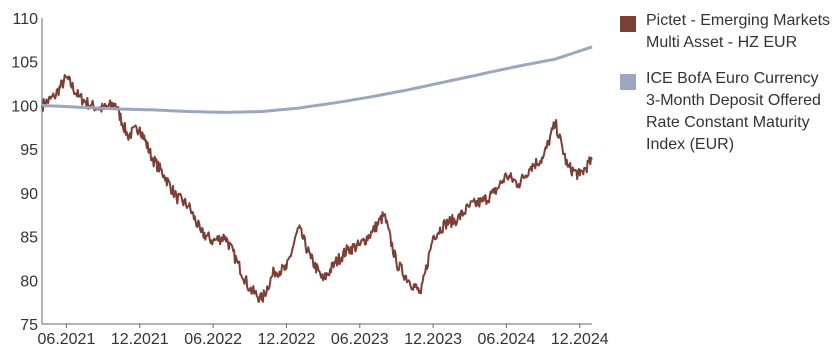 This screenshot has width=840, height=349. Describe the element at coordinates (507, 339) in the screenshot. I see `x-tick-label: 06.2024` at that location.